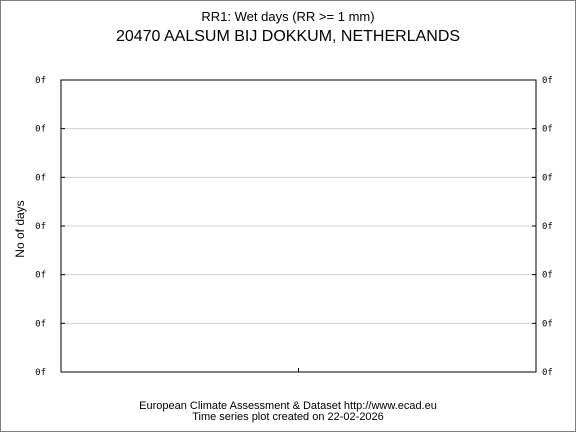  I want to click on chart-subtitle: 20470 AALSUM BIJ DOKKUM, NETHERLANDS, so click(288, 36).